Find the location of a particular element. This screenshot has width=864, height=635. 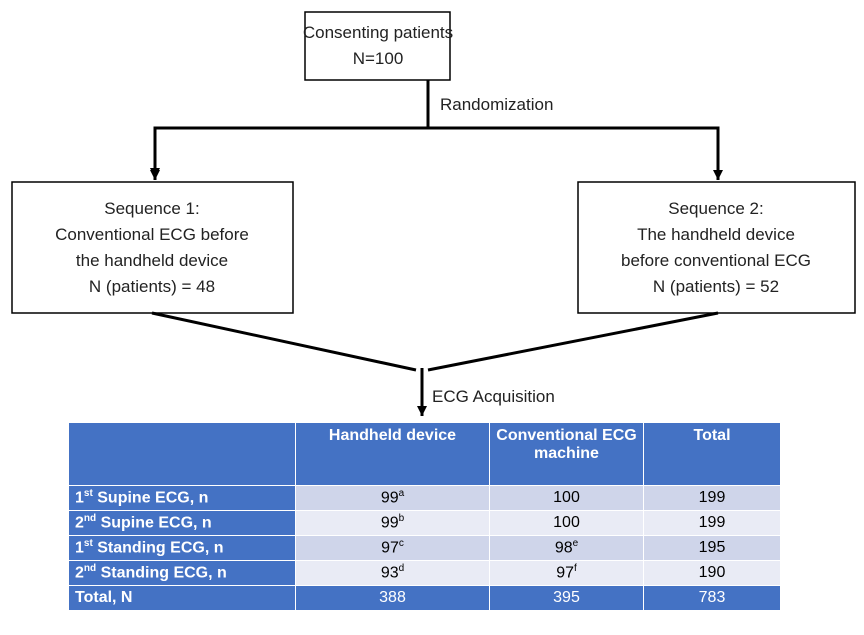

cell-value: 93 is located at coordinates (389, 573).